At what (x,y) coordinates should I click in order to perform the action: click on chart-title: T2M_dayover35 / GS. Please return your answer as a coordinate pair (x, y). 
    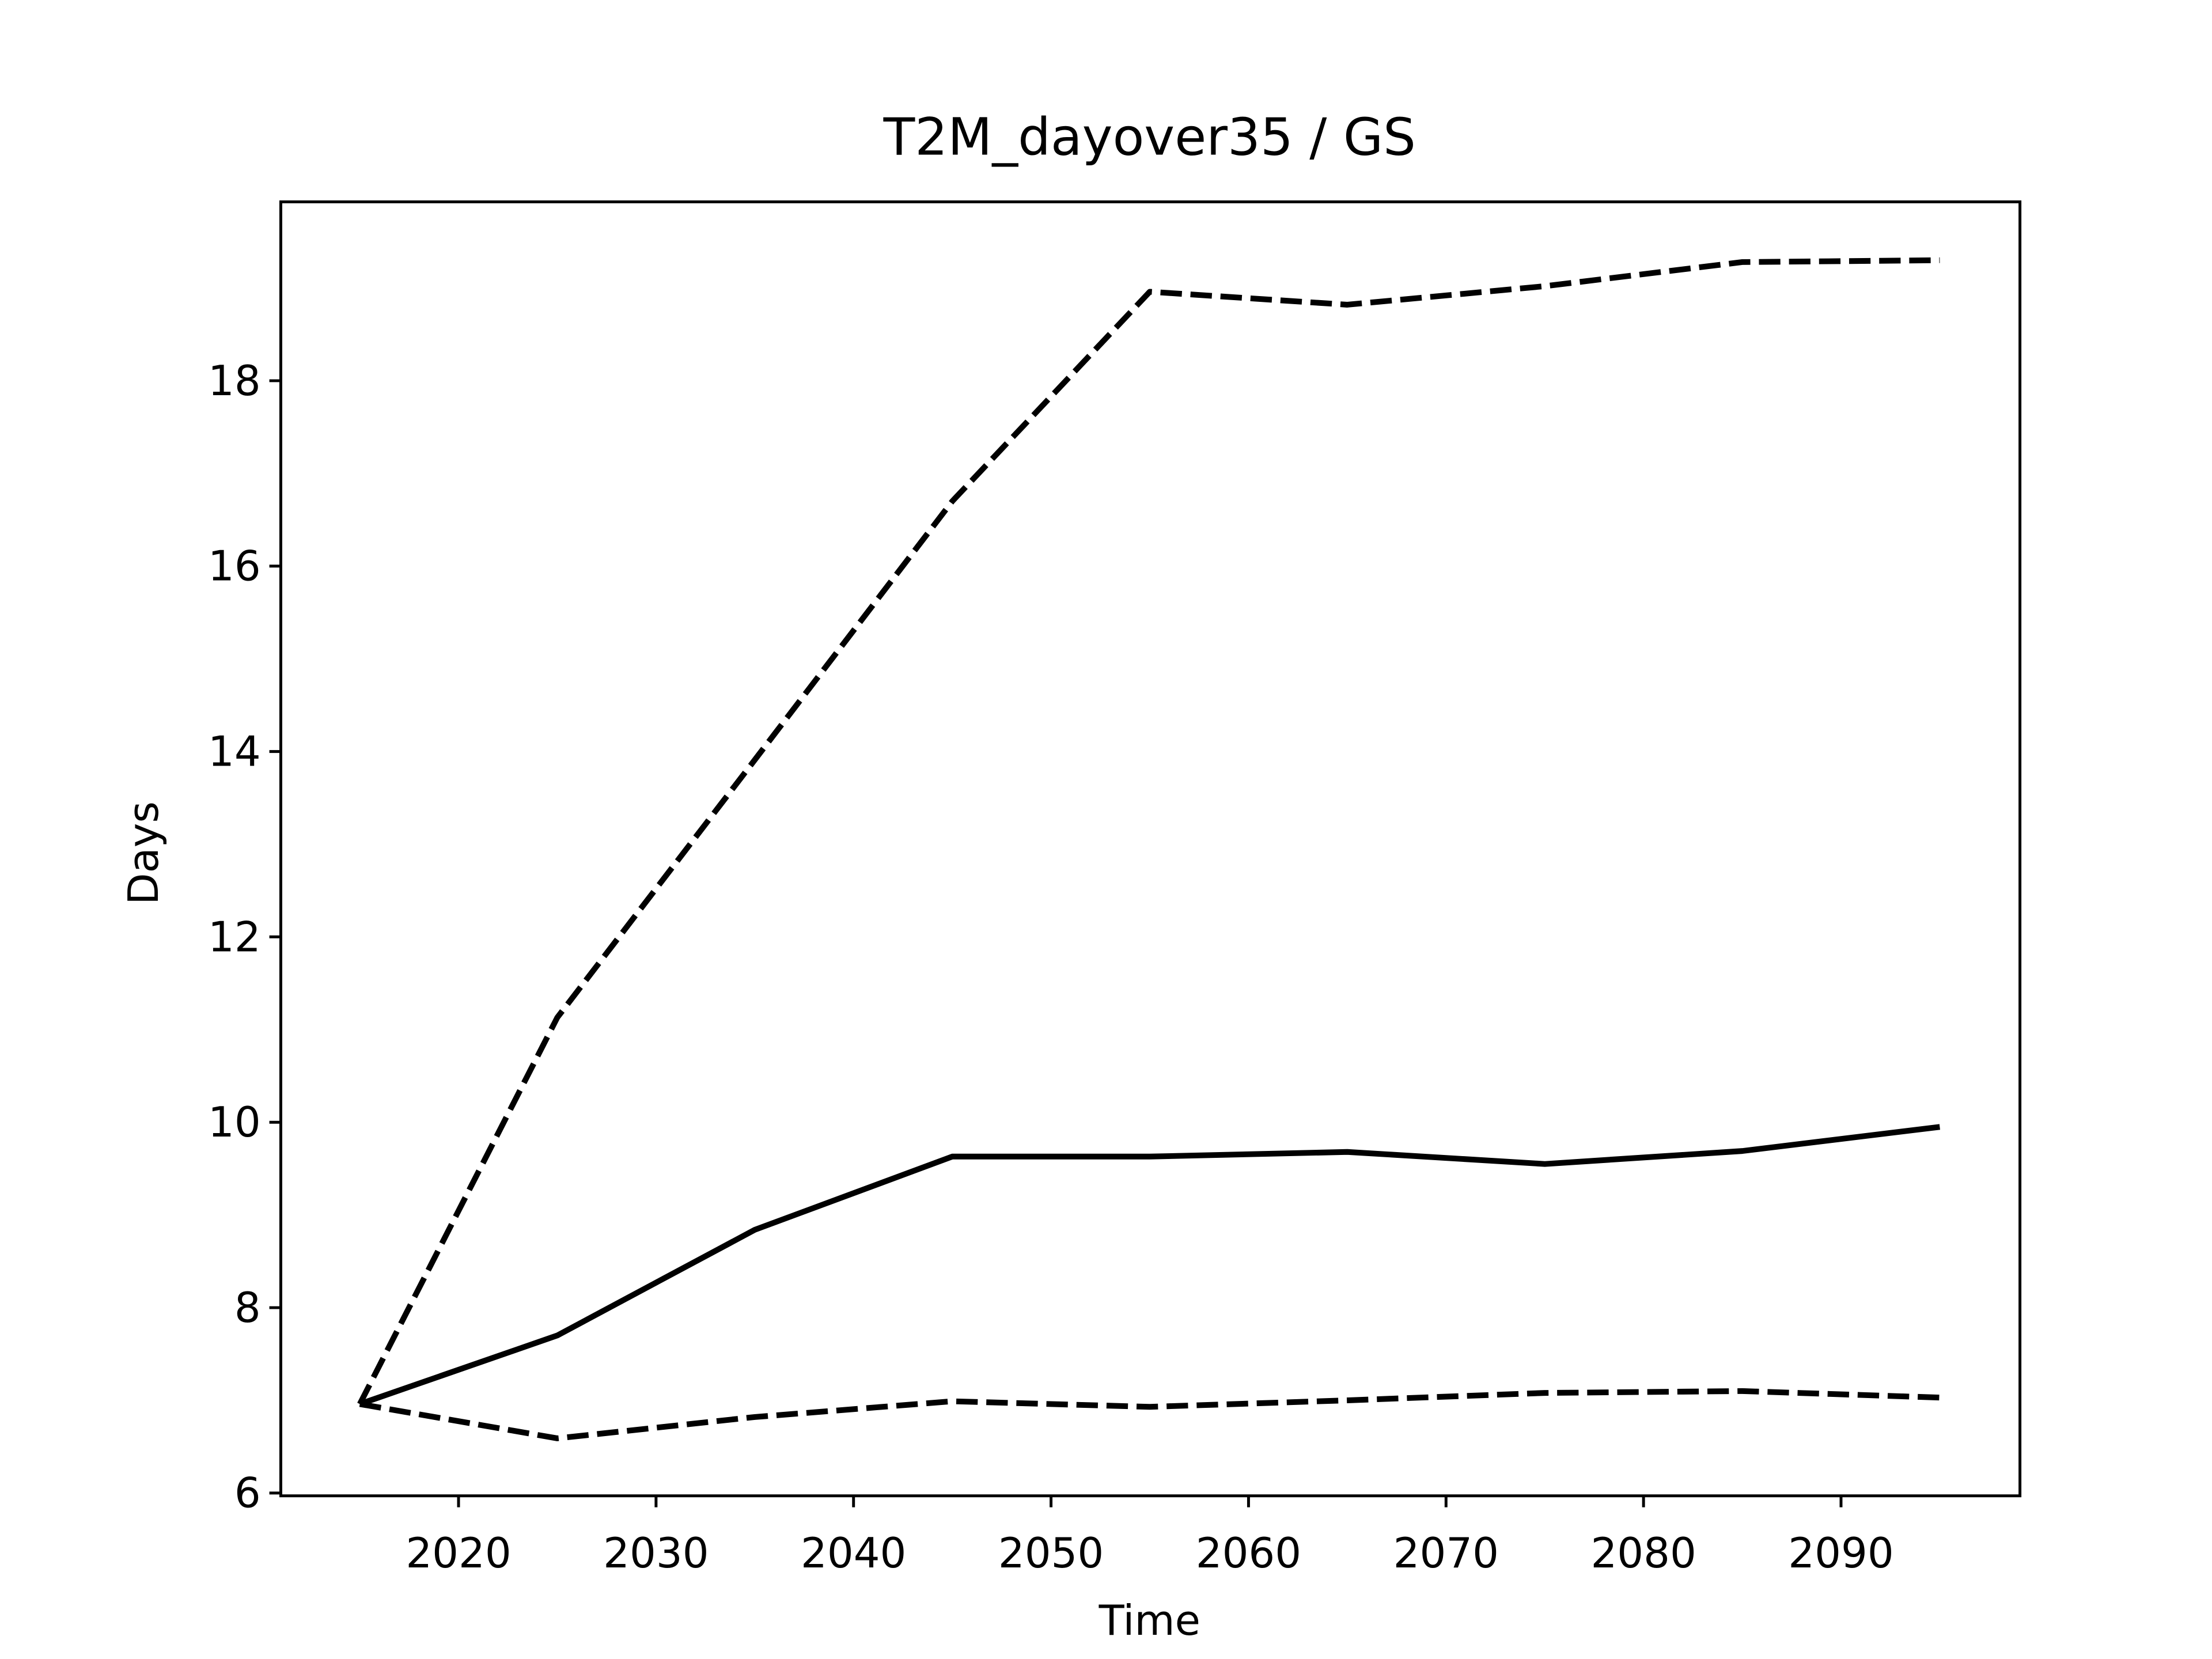
    Looking at the image, I should click on (1149, 137).